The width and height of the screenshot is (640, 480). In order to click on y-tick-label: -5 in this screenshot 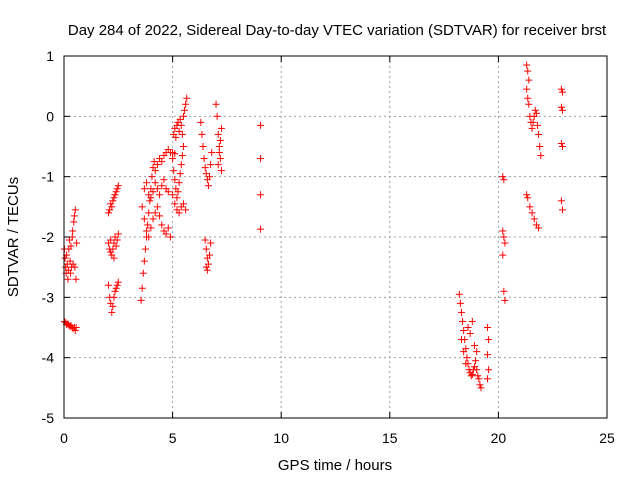, I will do `click(48, 418)`.